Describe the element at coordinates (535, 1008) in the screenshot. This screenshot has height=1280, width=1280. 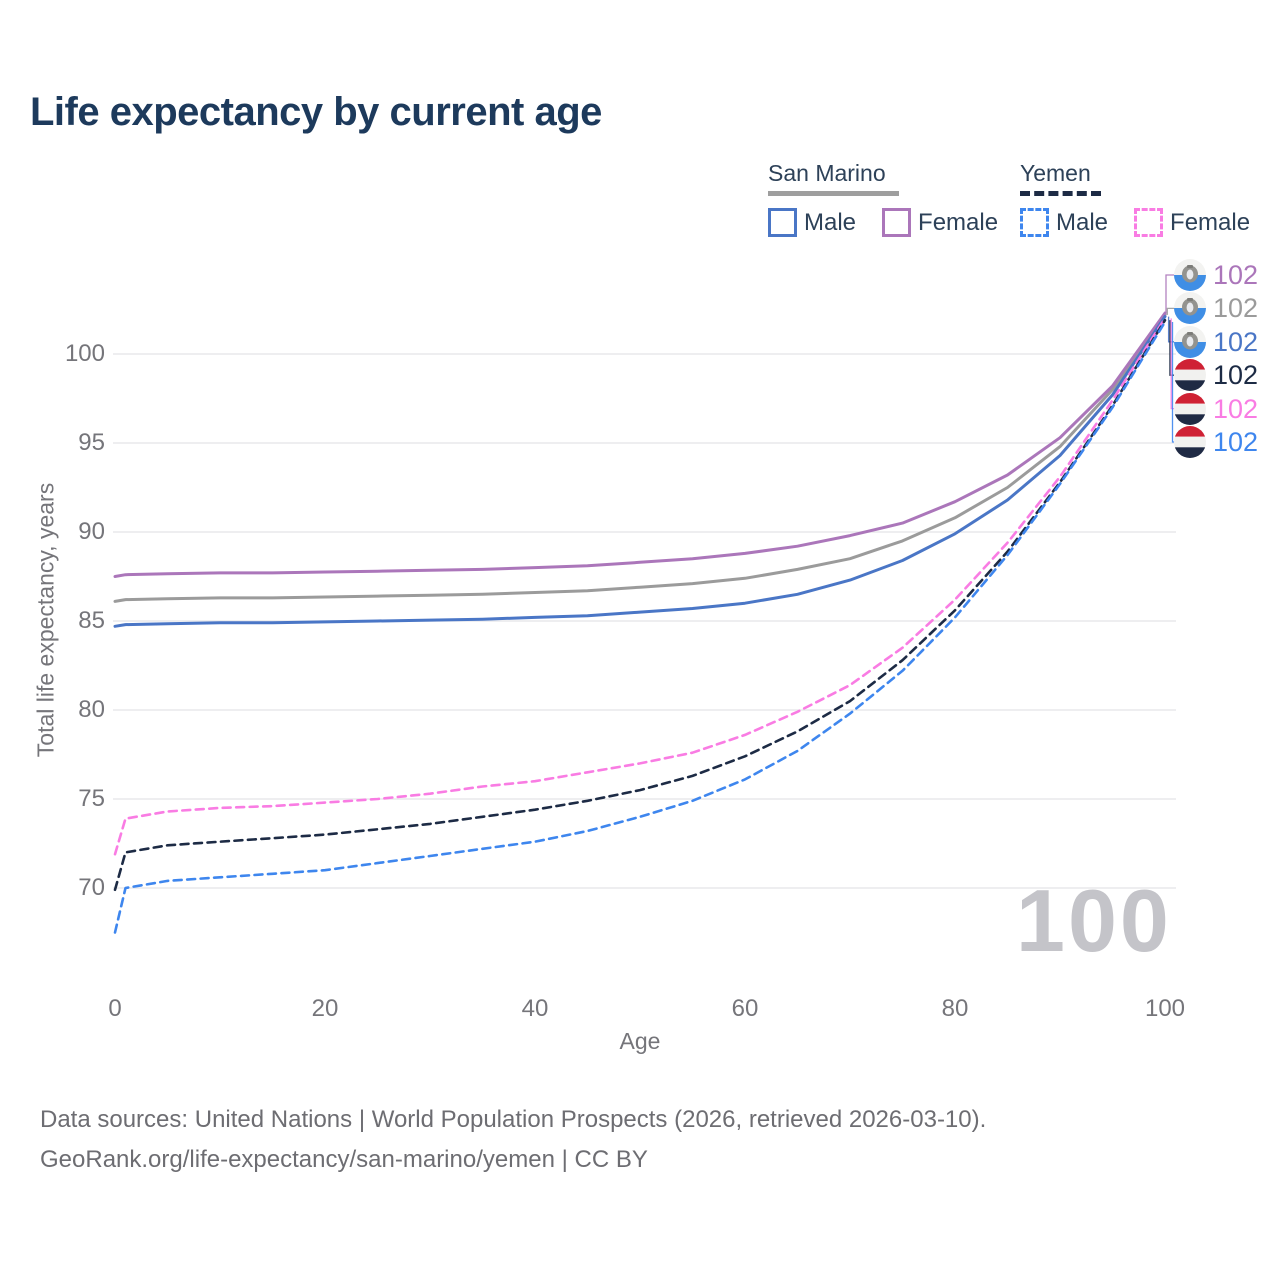
I see `x-tick-40: 40` at that location.